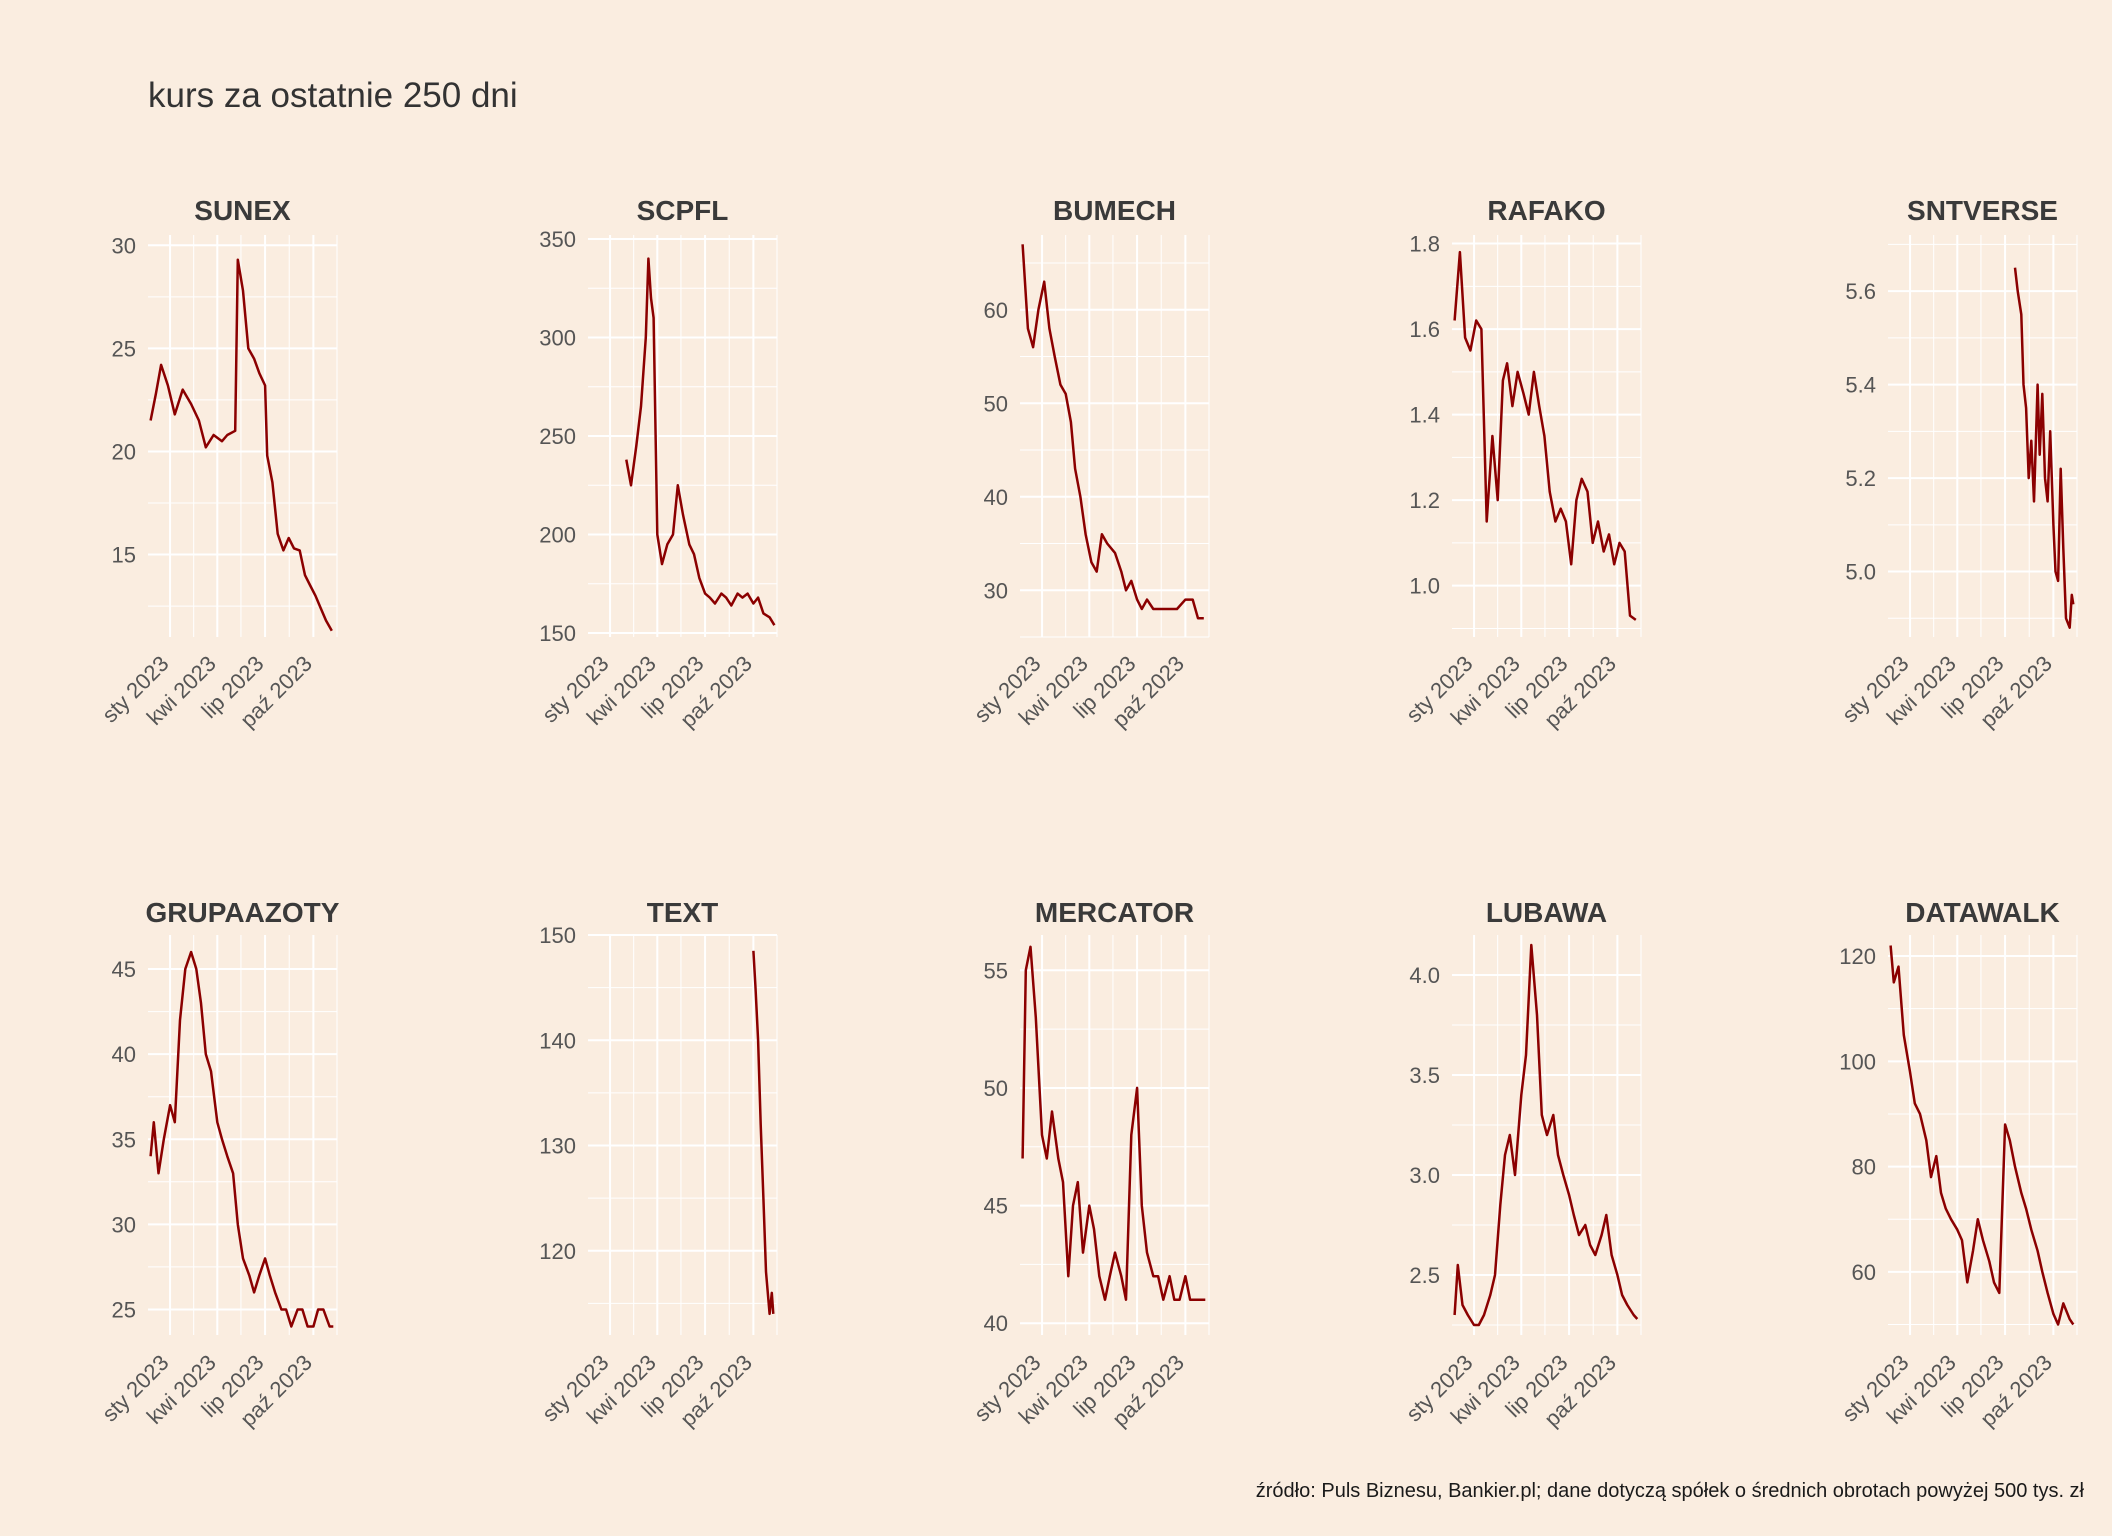 This screenshot has width=2112, height=1536. What do you see at coordinates (1424, 415) in the screenshot?
I see `y-tick-label: 1.4` at bounding box center [1424, 415].